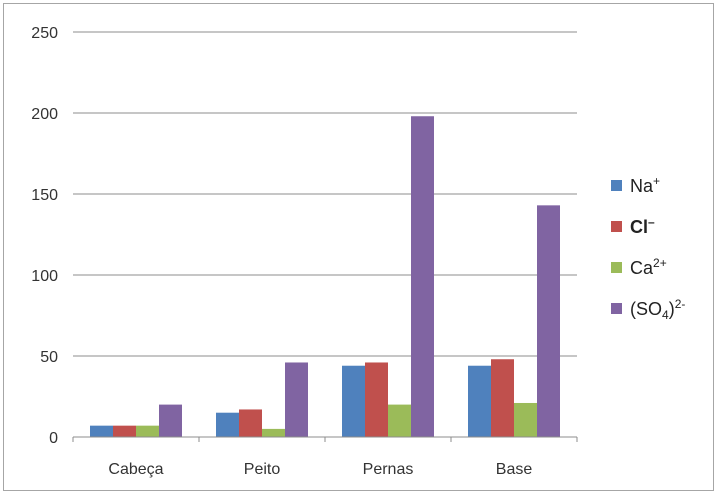  Describe the element at coordinates (320, 469) in the screenshot. I see `x-axis-categories: Cabeça Peito Pernas Base` at that location.